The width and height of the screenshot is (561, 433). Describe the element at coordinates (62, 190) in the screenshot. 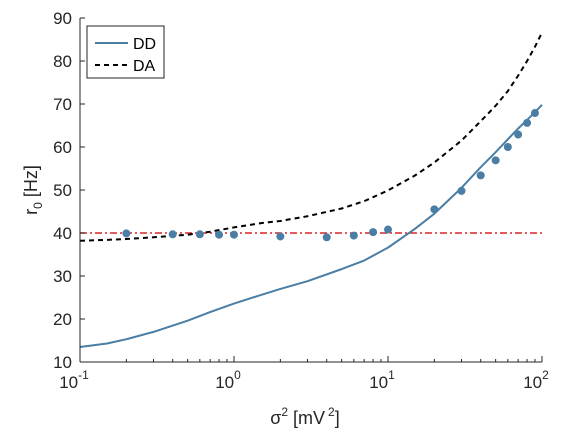

I see `y-tick-label: 50` at that location.